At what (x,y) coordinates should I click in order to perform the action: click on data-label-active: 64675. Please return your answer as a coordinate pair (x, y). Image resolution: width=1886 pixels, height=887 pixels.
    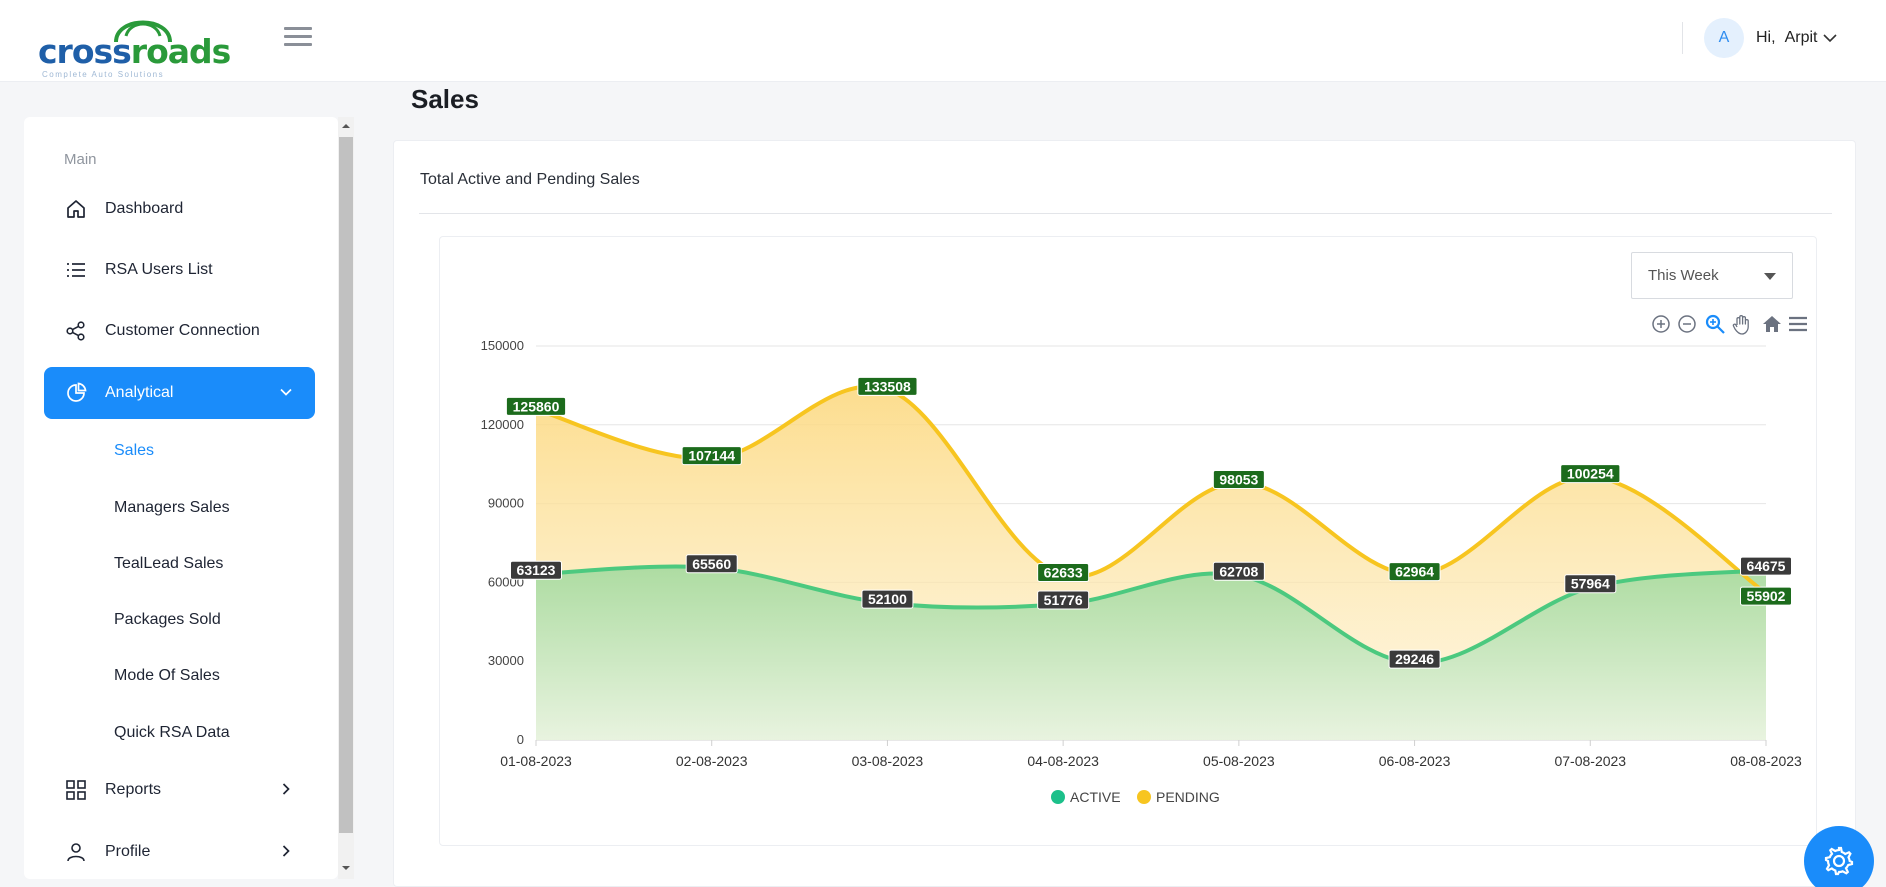
    Looking at the image, I should click on (1766, 566).